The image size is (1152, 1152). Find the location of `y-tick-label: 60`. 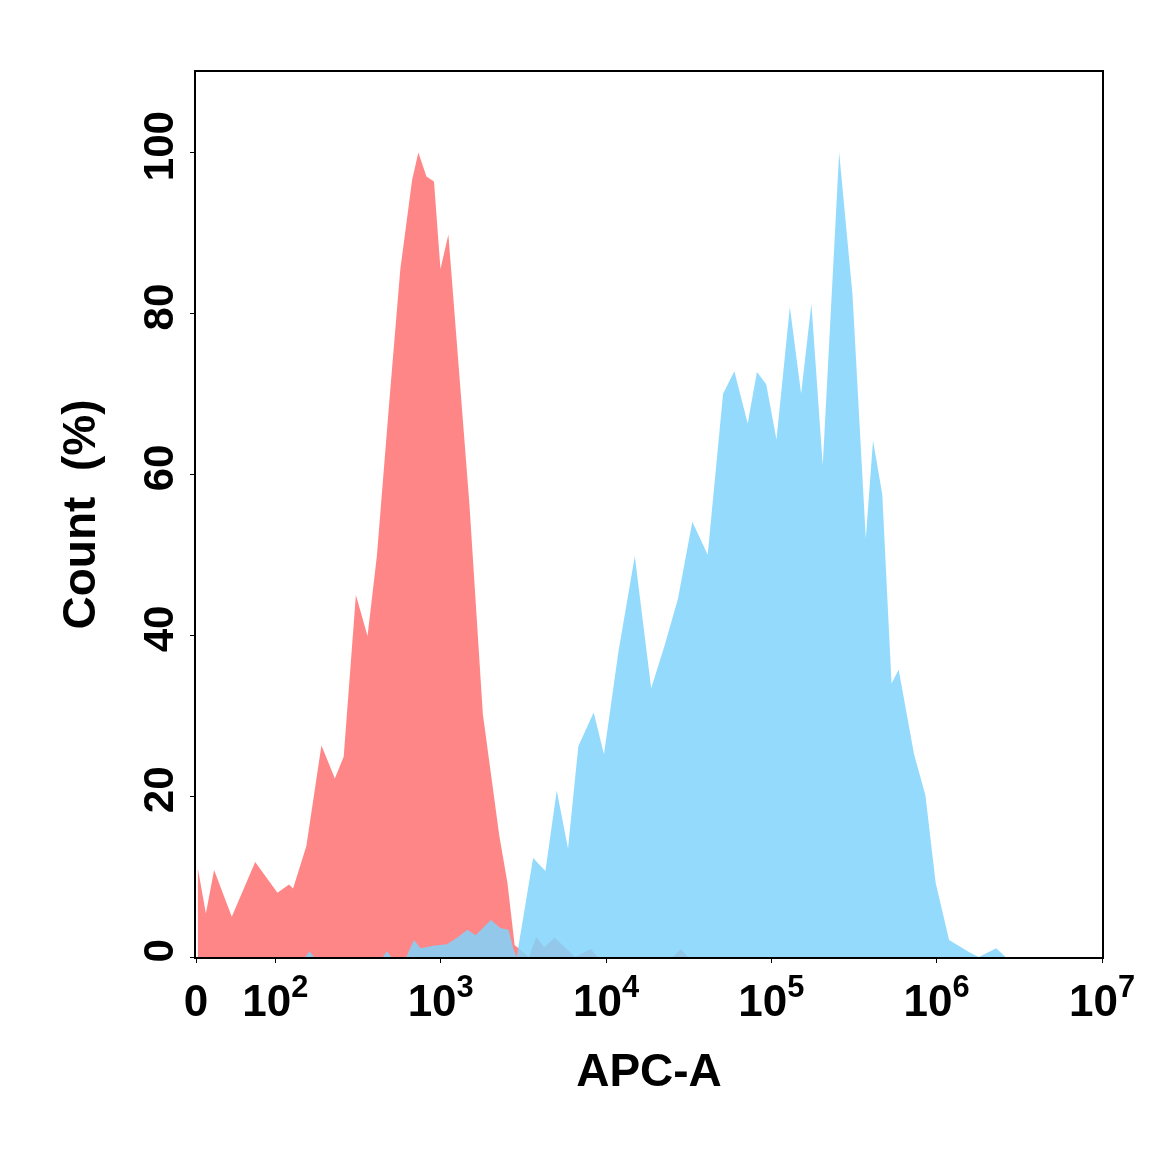

y-tick-label: 60 is located at coordinates (159, 468).